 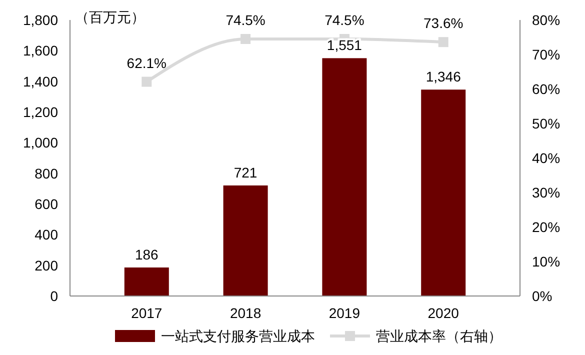 I want to click on y2-tick-label: 80%, so click(x=546, y=20).